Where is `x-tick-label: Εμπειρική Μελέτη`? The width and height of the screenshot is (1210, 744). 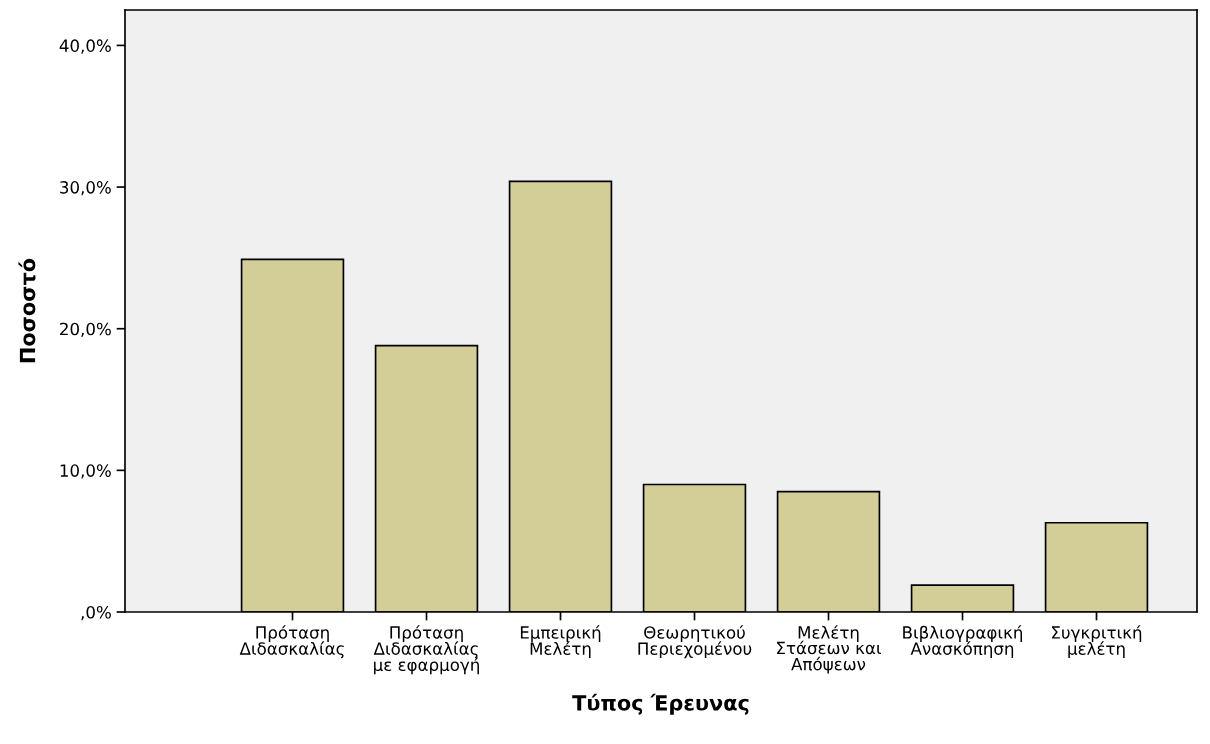
x-tick-label: Εμπειρική Μελέτη is located at coordinates (560, 642).